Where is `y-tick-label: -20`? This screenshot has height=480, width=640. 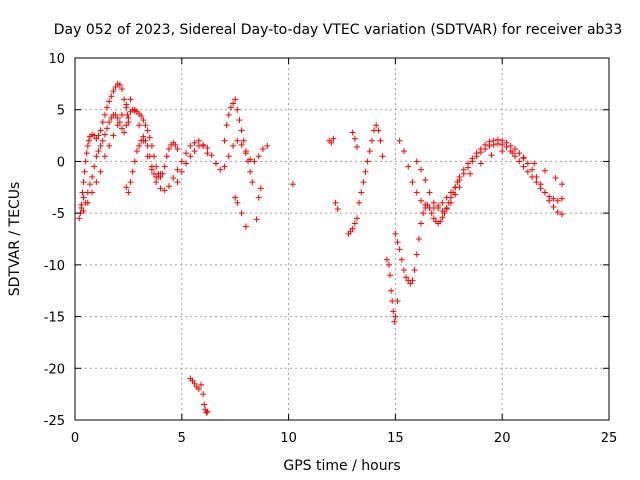
y-tick-label: -20 is located at coordinates (54, 369).